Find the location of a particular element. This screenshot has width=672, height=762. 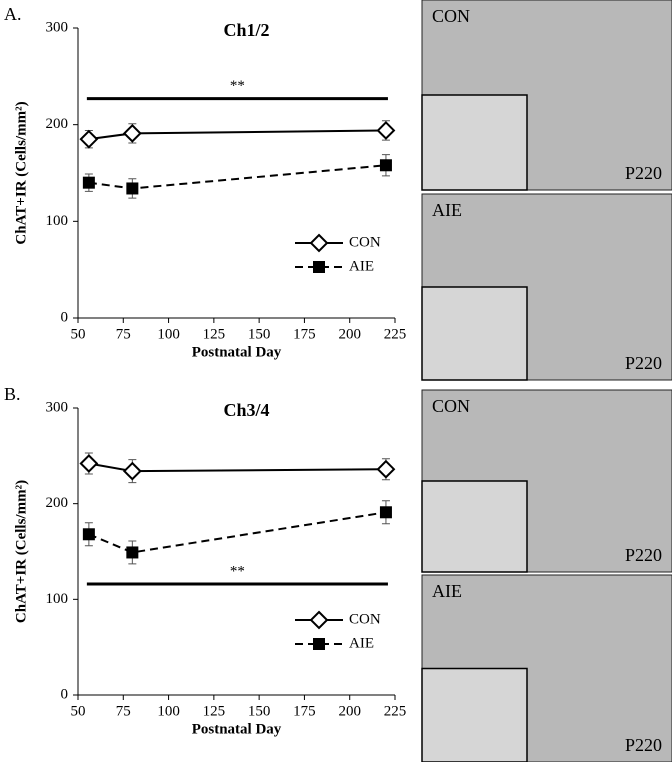

panel-label: A. is located at coordinates (13, 14).